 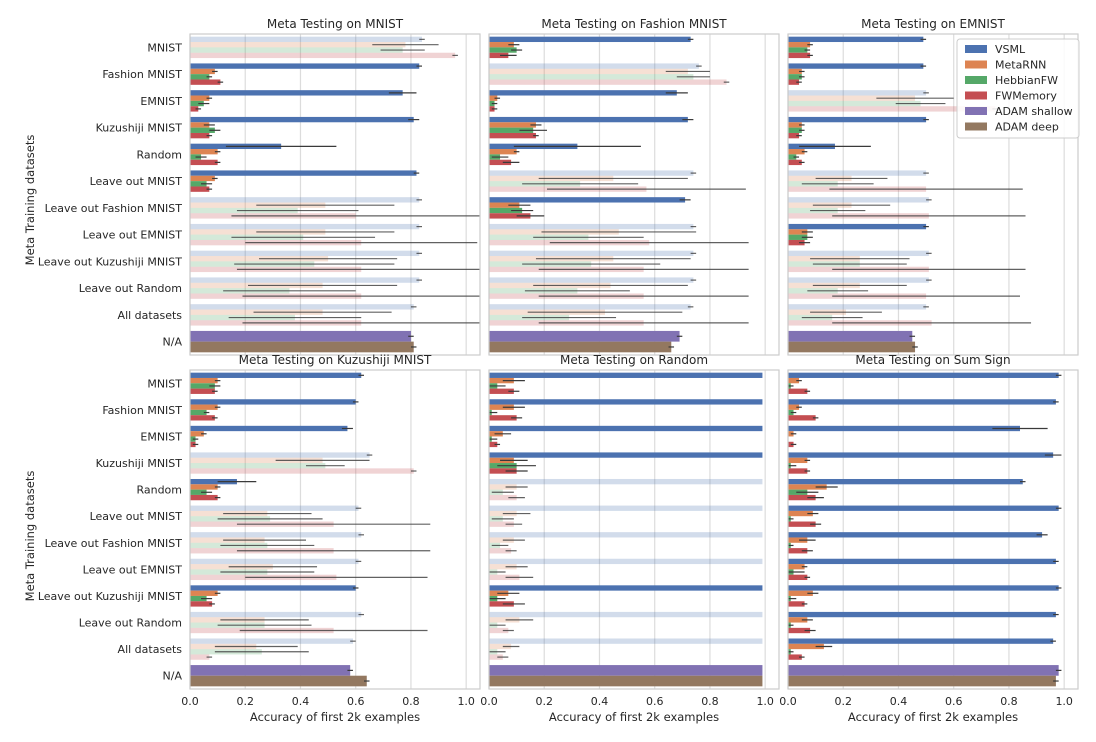 I want to click on y-tick-label: MNIST, so click(x=164, y=47).